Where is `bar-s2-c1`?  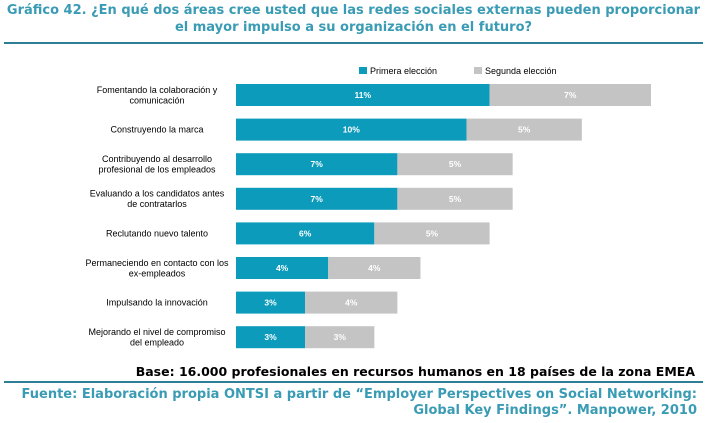
bar-s2-c1 is located at coordinates (570, 95).